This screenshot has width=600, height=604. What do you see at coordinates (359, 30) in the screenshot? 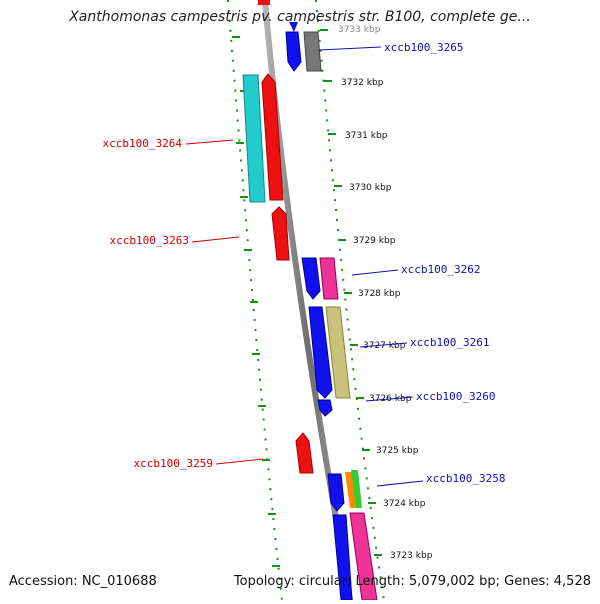
I see `scale-tick-label: 3733 kbp` at bounding box center [359, 30].